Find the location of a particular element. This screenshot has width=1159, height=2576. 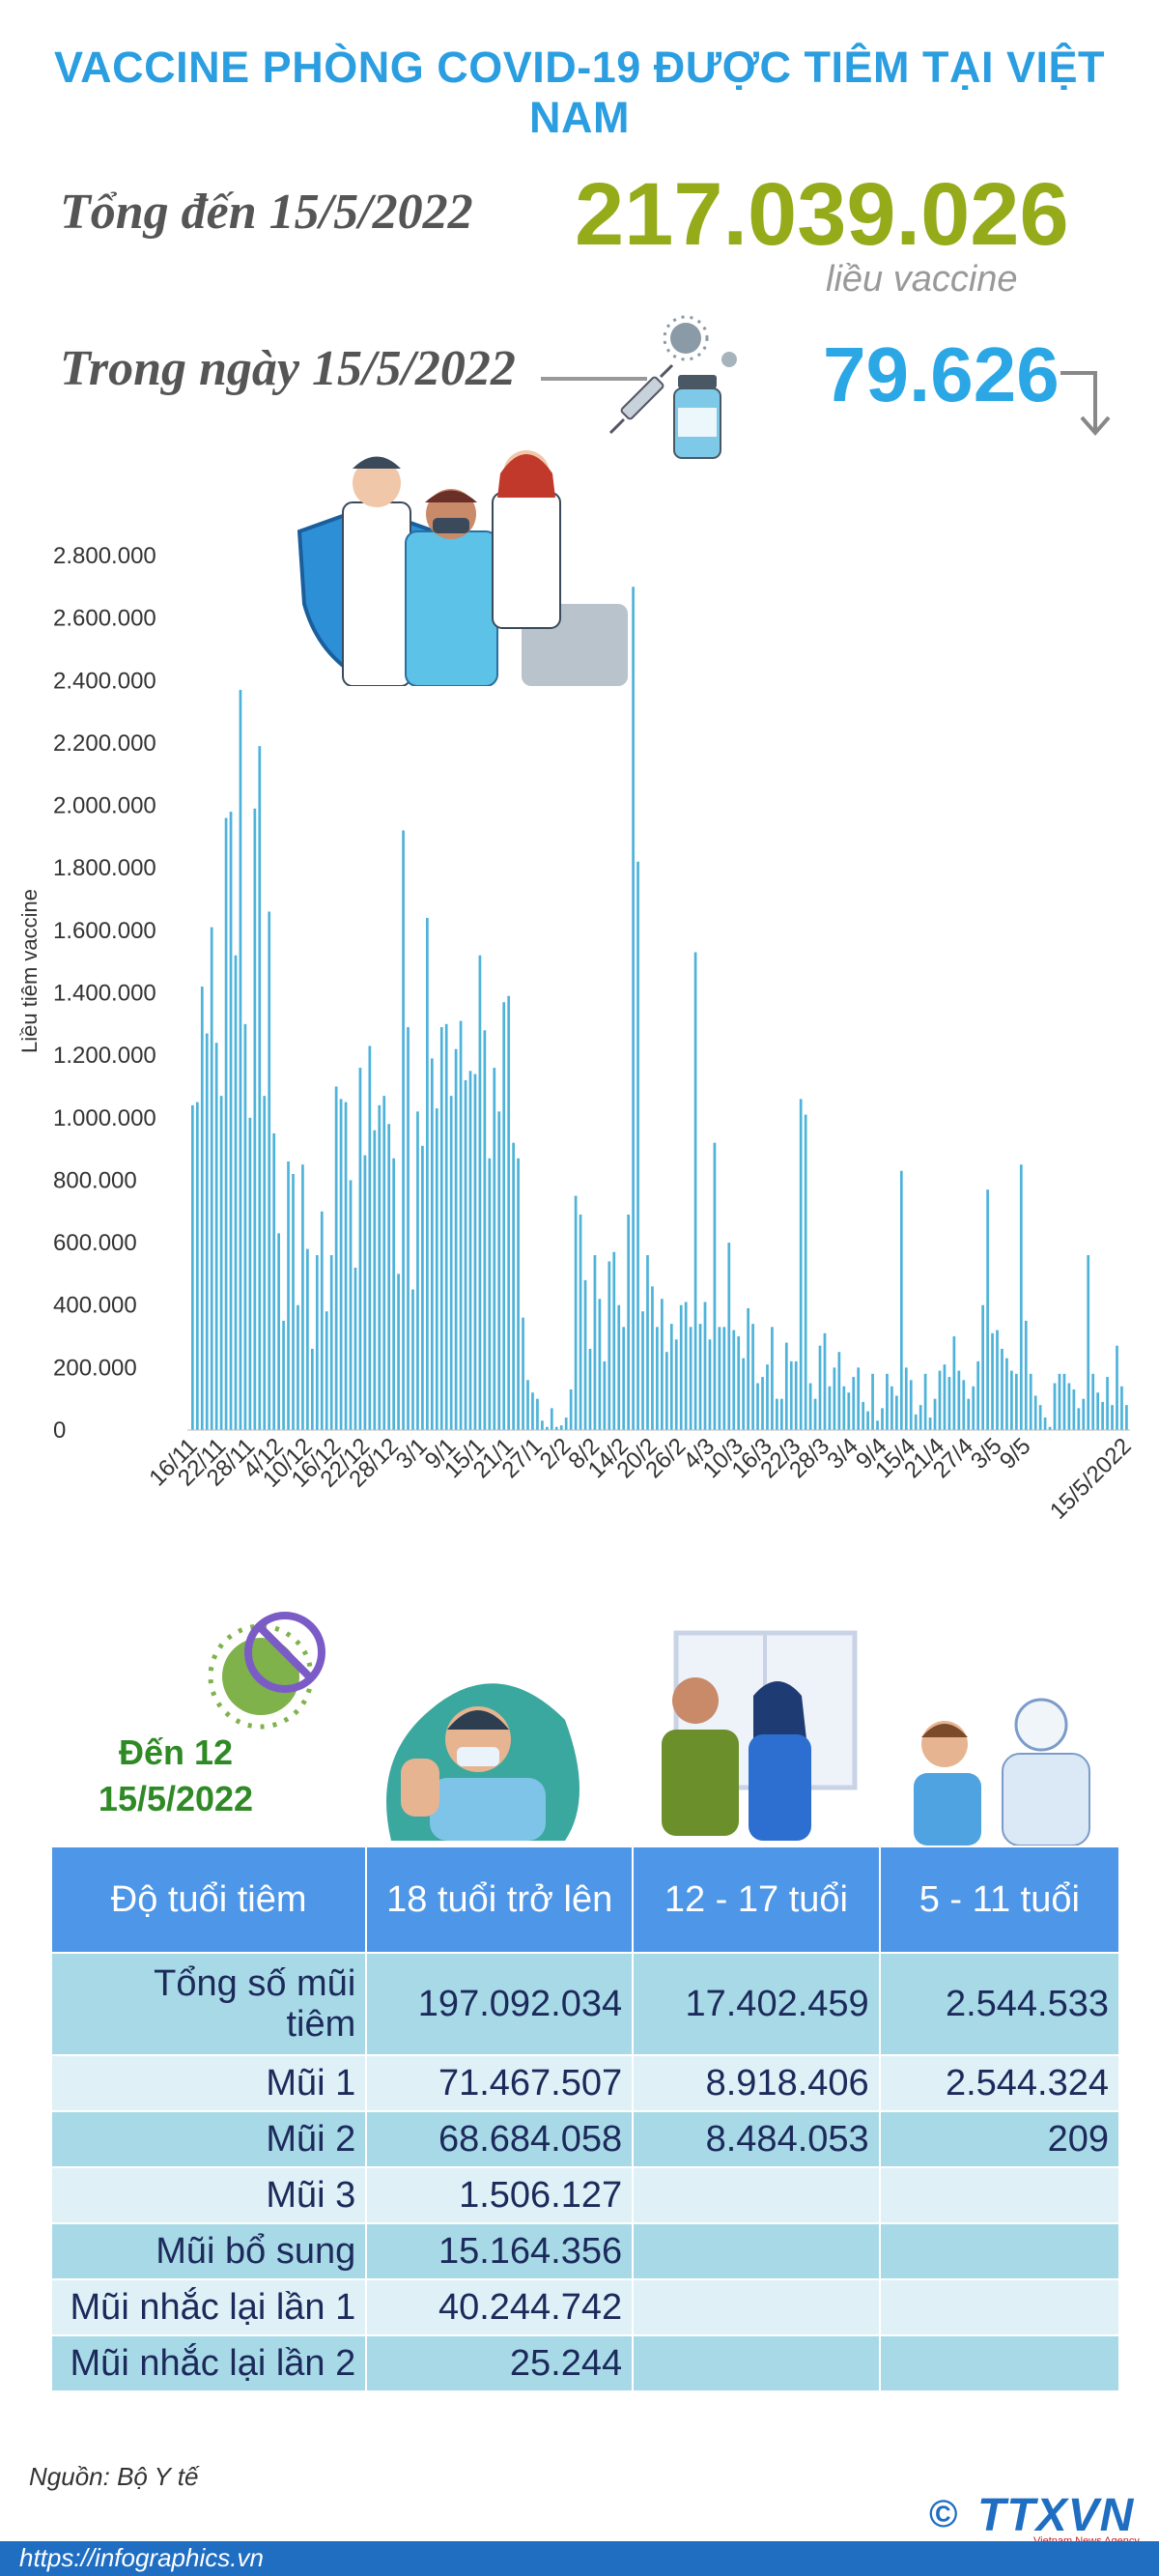

footer-bar is located at coordinates (579, 2559).